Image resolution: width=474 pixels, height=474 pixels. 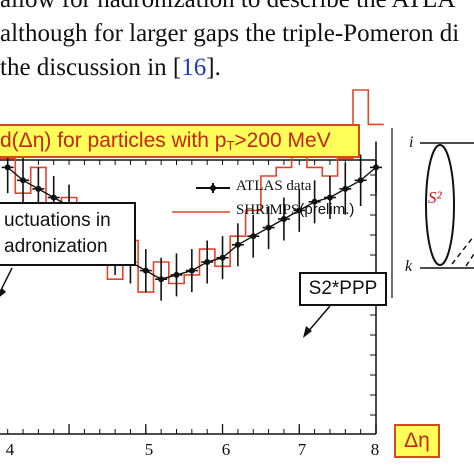 I want to click on diagram-label-s2: S², so click(x=435, y=197).